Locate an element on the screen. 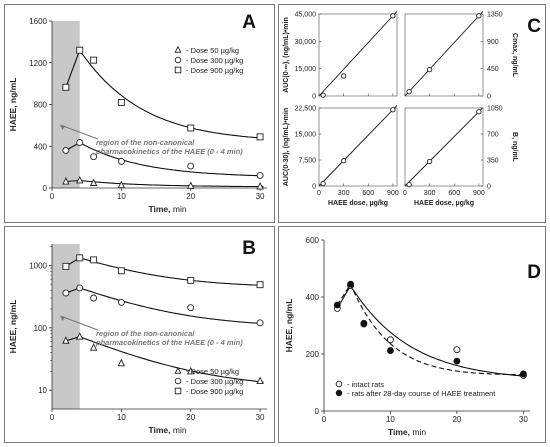 This screenshot has width=550, height=447. y-axis-label: B, ng/mL is located at coordinates (514, 147).